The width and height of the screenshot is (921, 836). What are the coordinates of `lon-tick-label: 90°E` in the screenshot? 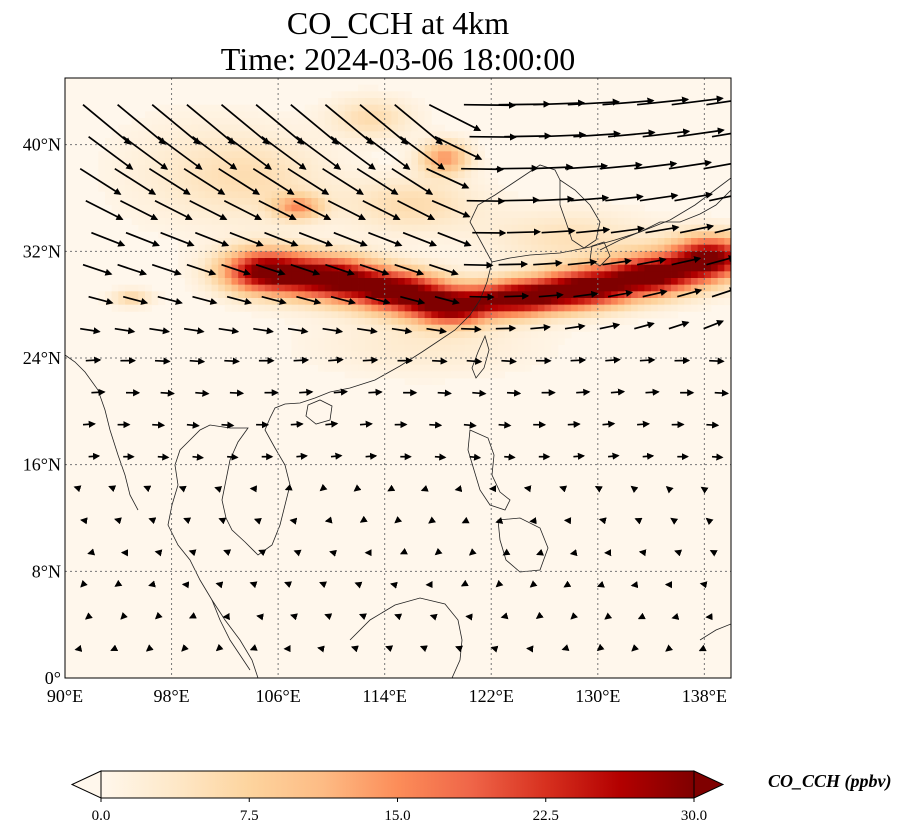 It's located at (65, 696).